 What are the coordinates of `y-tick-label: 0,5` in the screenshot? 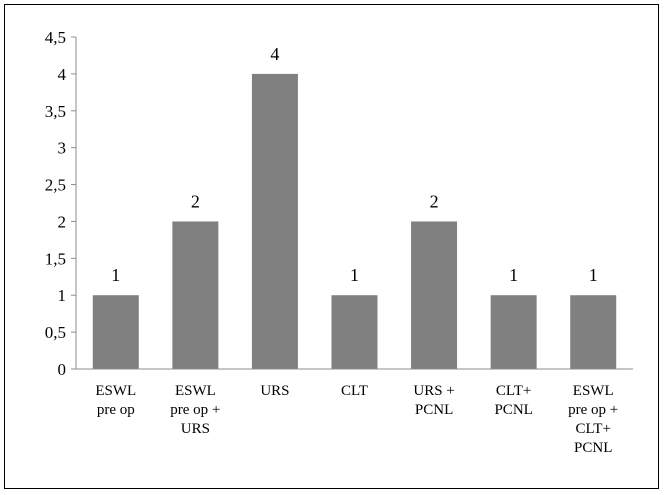 It's located at (55, 332).